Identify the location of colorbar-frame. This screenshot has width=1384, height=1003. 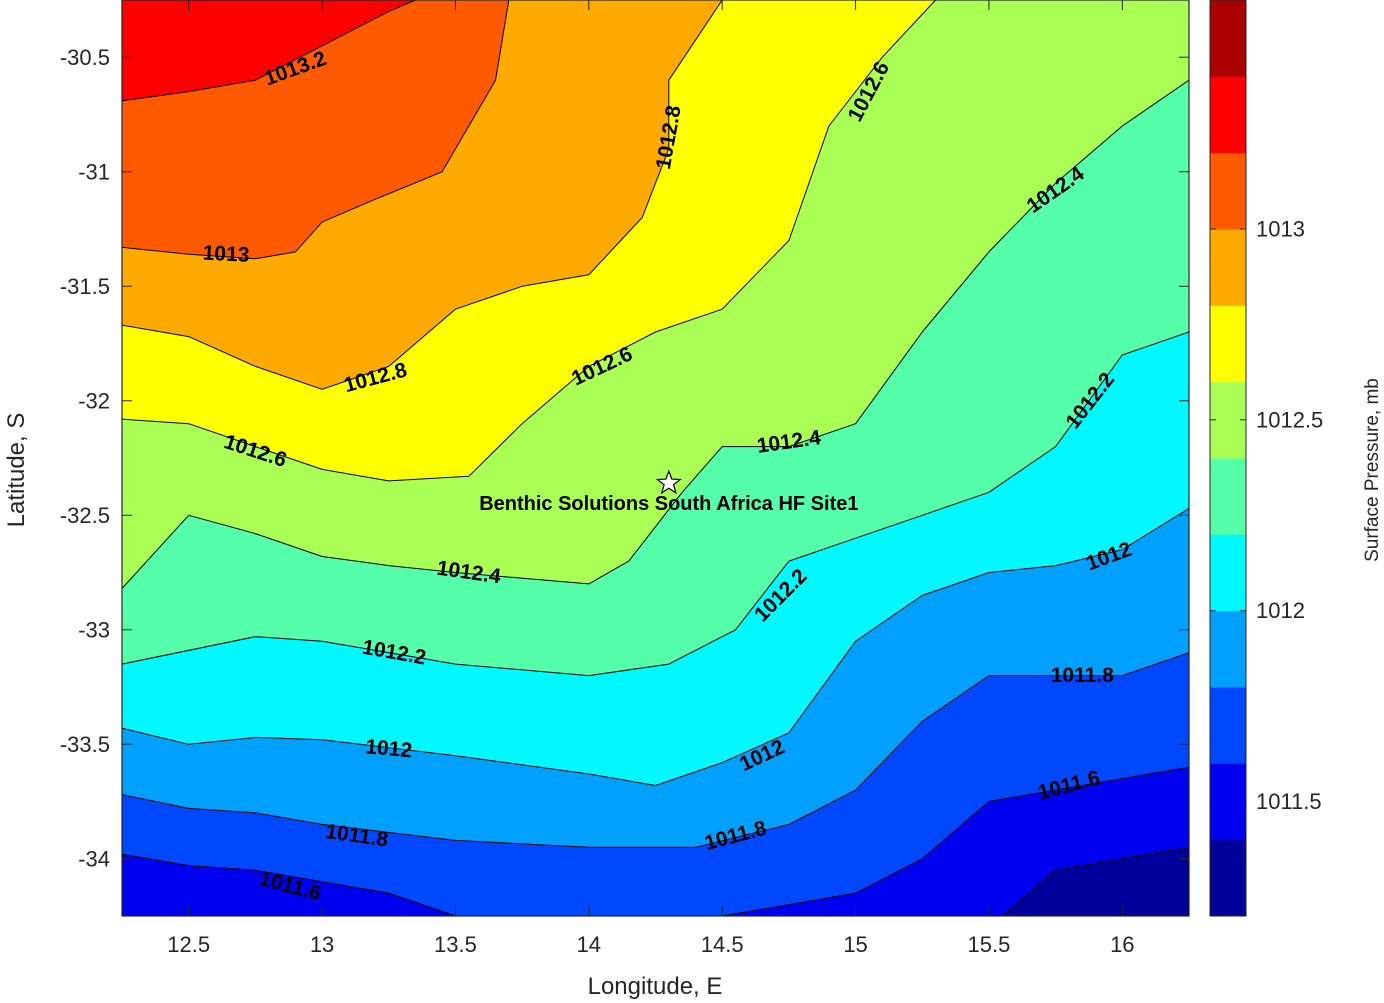
(1228, 458).